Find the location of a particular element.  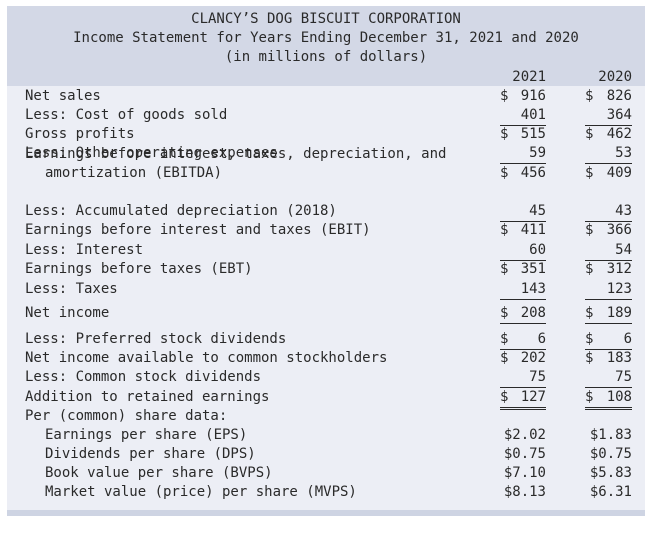

per-share-value-2020: $1.83 is located at coordinates (610, 435).